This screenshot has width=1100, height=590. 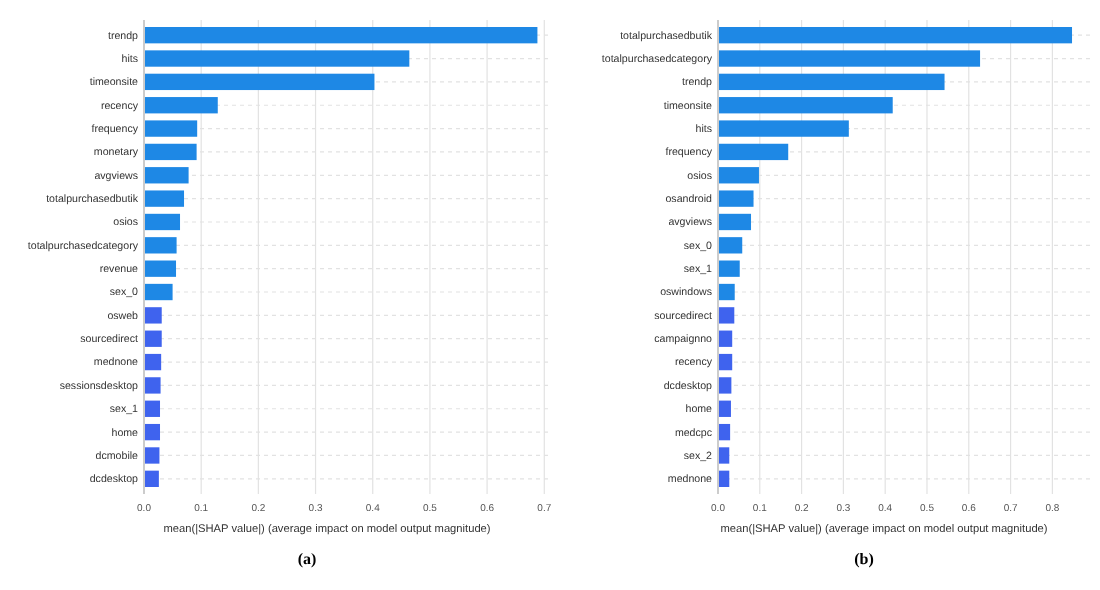 What do you see at coordinates (307, 559) in the screenshot?
I see `text: (a)` at bounding box center [307, 559].